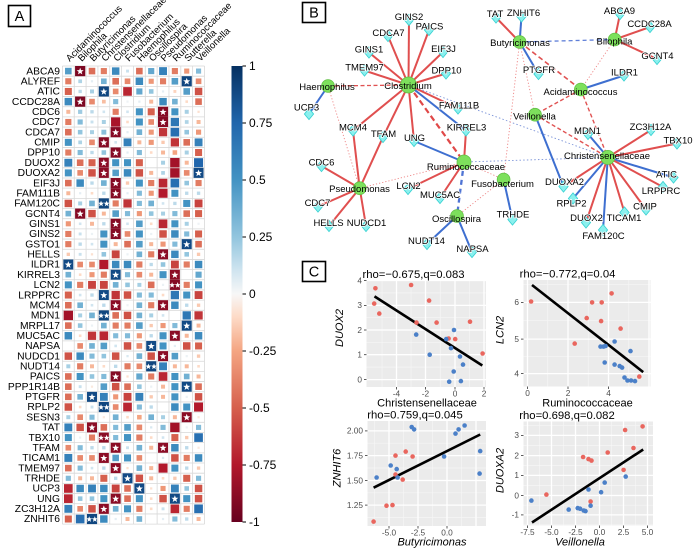 The width and height of the screenshot is (700, 548). I want to click on svg-text: GINS2, so click(409, 17).